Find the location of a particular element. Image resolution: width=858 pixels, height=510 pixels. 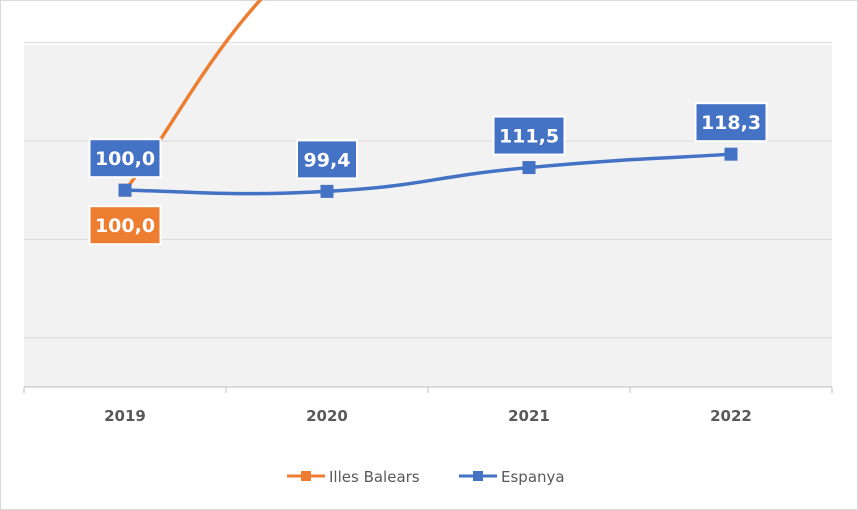

x-tick-label: 2021 is located at coordinates (529, 416).